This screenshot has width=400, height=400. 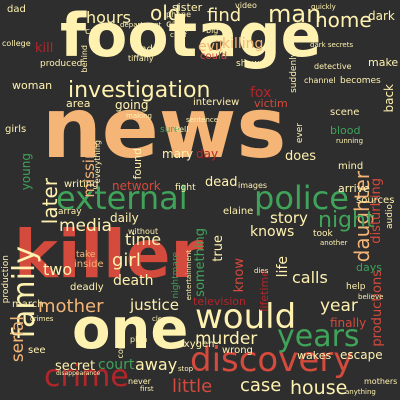 I want to click on word-phone: phone, so click(x=179, y=14).